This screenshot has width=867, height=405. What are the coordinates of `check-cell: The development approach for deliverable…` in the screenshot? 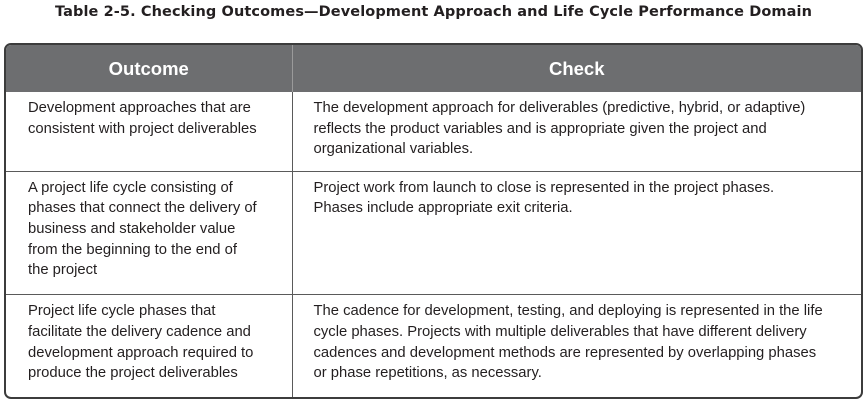 It's located at (576, 132).